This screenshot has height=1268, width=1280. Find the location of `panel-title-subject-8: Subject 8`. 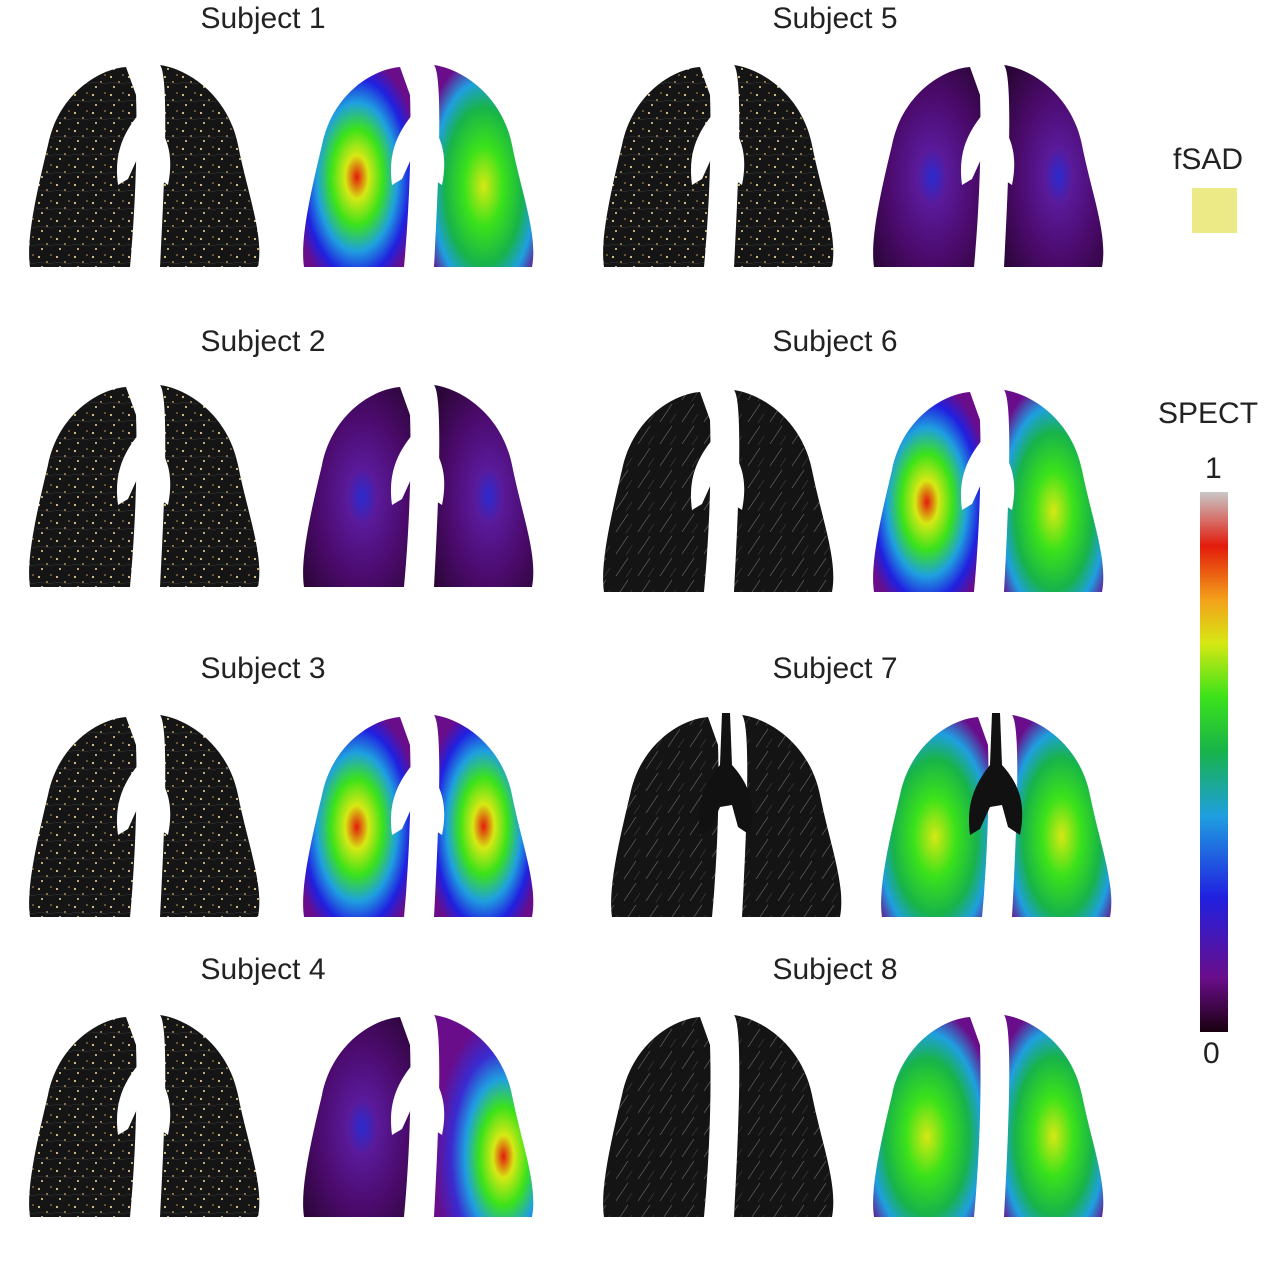

panel-title-subject-8: Subject 8 is located at coordinates (835, 969).